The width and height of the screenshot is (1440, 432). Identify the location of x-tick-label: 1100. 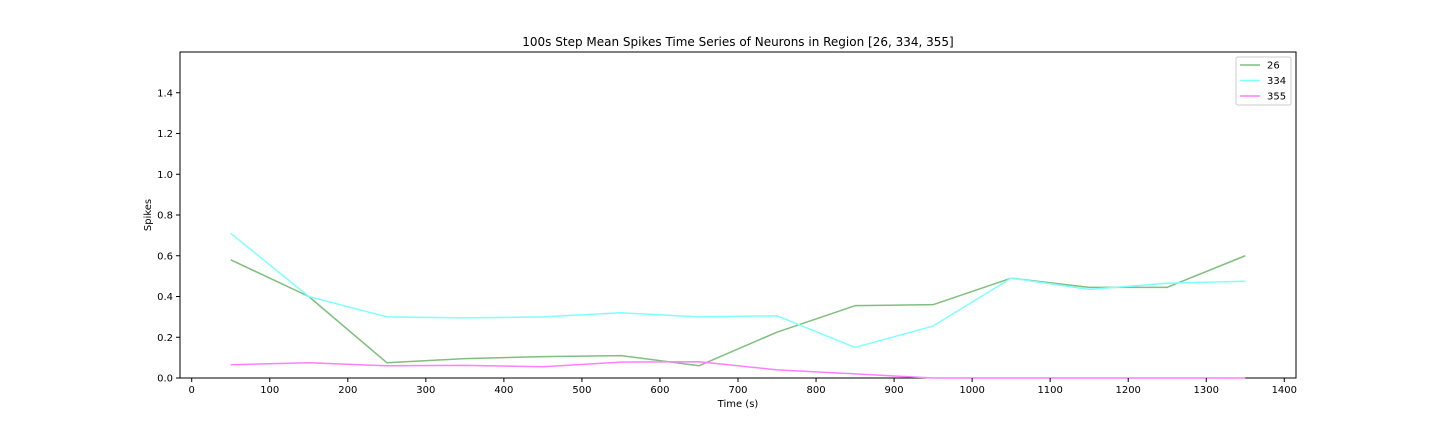
(1049, 390).